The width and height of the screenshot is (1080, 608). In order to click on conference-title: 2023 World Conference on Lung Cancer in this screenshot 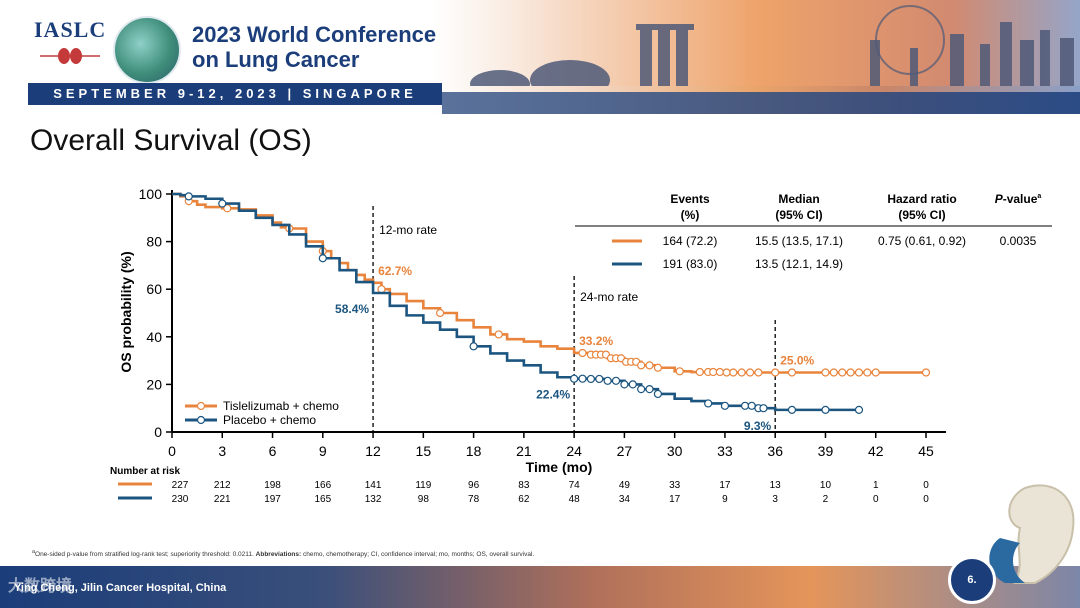, I will do `click(314, 47)`.